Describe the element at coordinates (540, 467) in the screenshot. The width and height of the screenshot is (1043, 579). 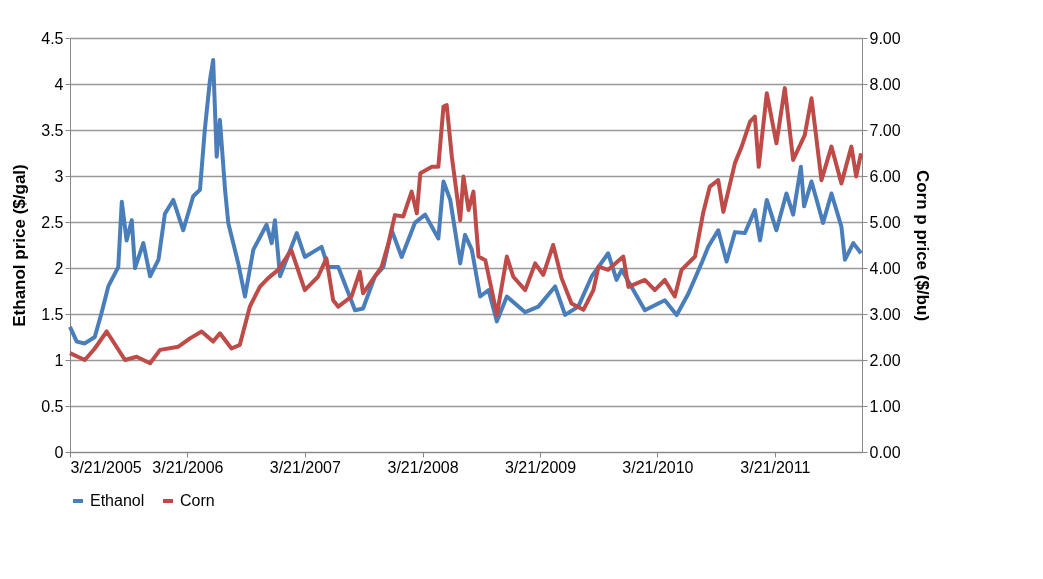
I see `x-tick-label: 3/21/2009` at that location.